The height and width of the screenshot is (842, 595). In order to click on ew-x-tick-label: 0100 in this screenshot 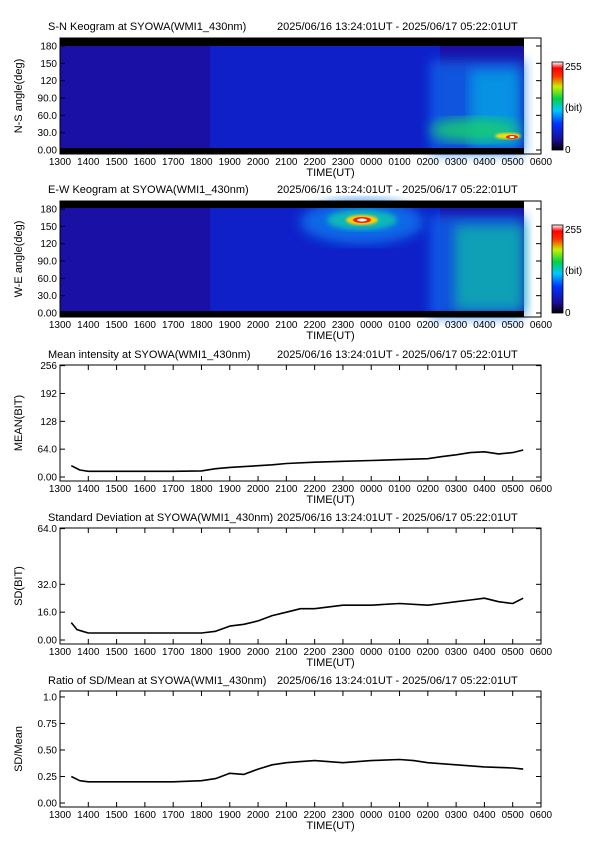, I will do `click(399, 325)`.